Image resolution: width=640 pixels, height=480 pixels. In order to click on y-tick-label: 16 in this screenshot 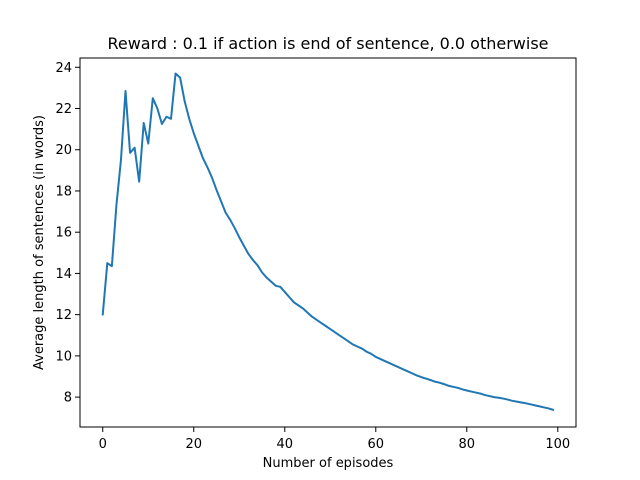, I will do `click(63, 233)`.